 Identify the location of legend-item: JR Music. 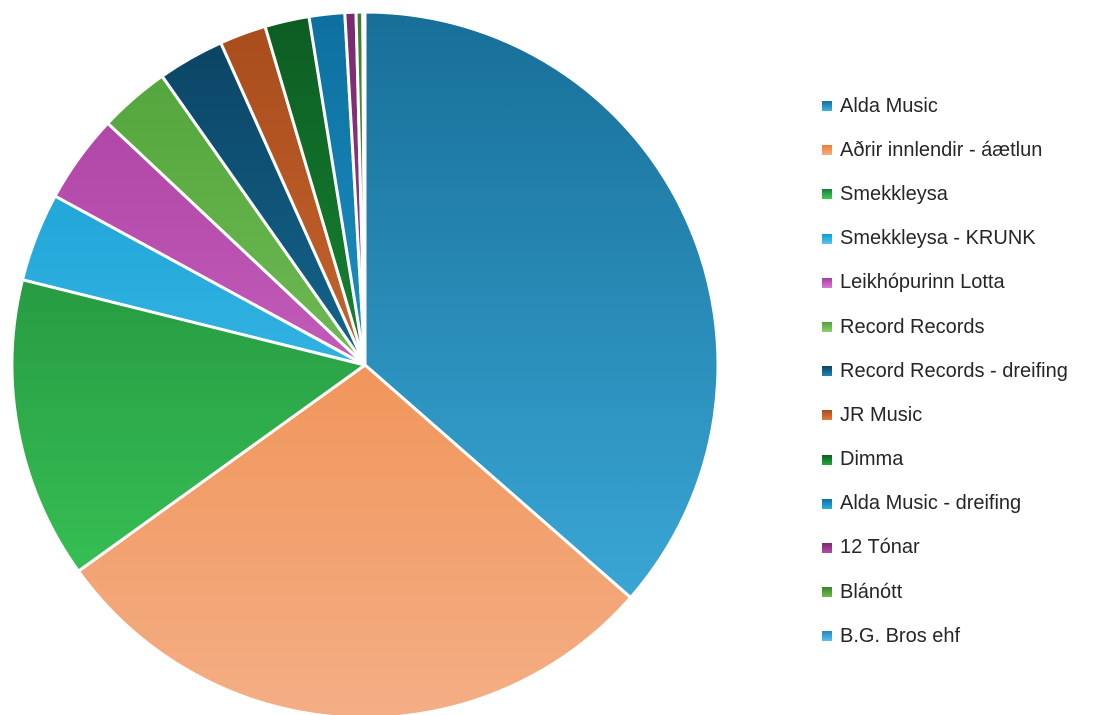
(945, 415).